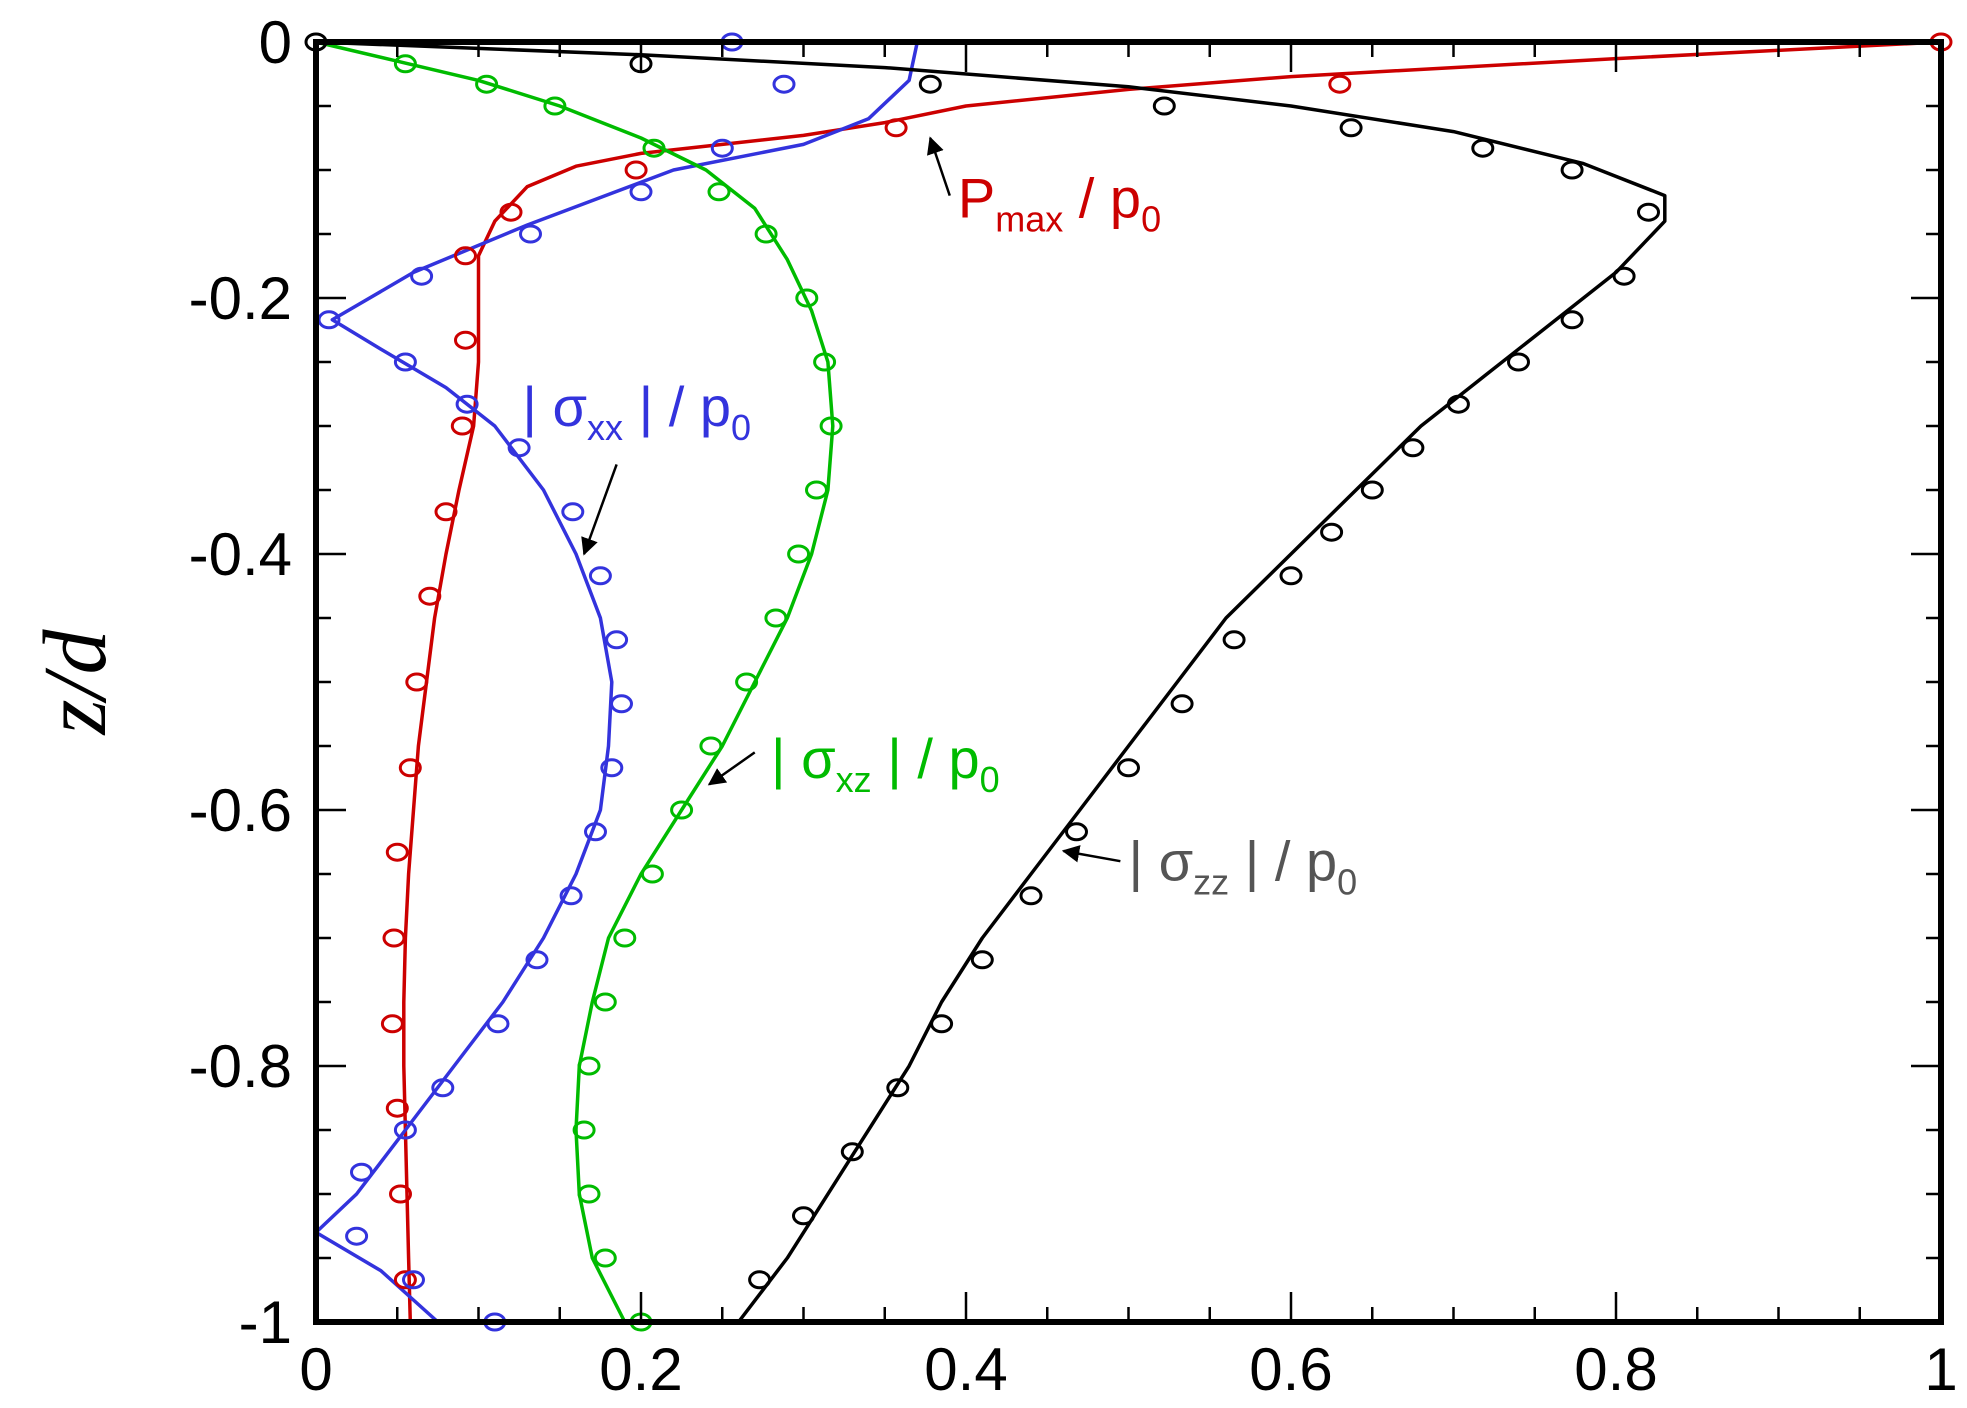 The image size is (1967, 1408). I want to click on y-tick-label-4: -0.8, so click(240, 1066).